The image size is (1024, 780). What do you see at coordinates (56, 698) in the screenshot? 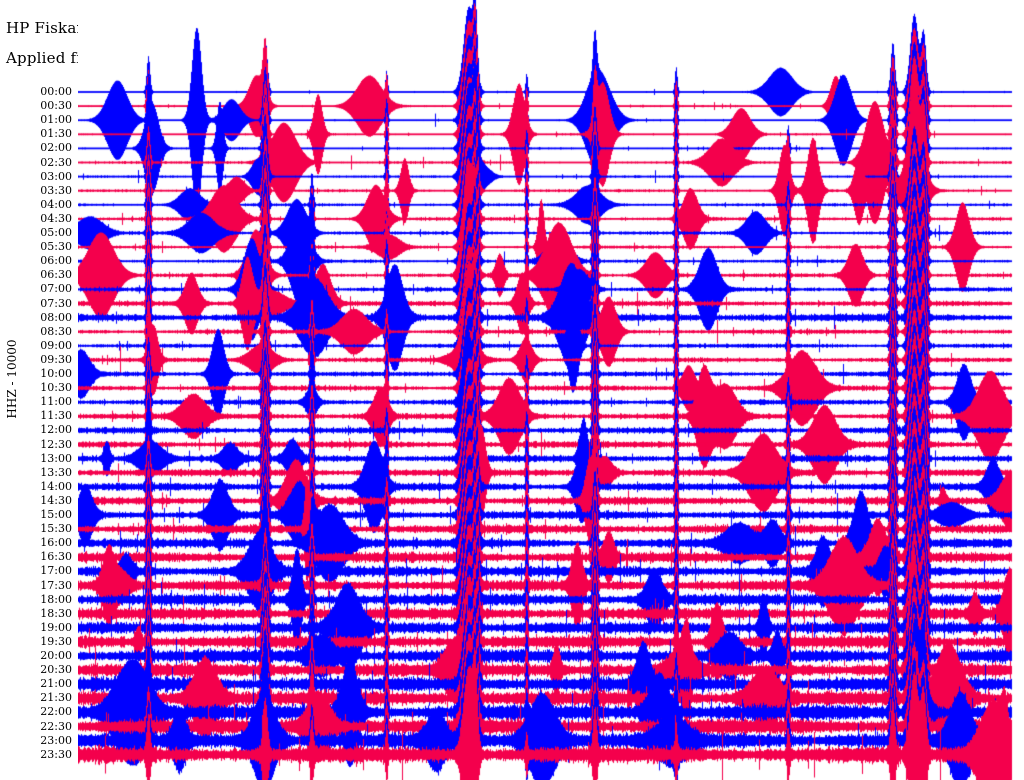
I see `time-tick-label: 21:30` at bounding box center [56, 698].